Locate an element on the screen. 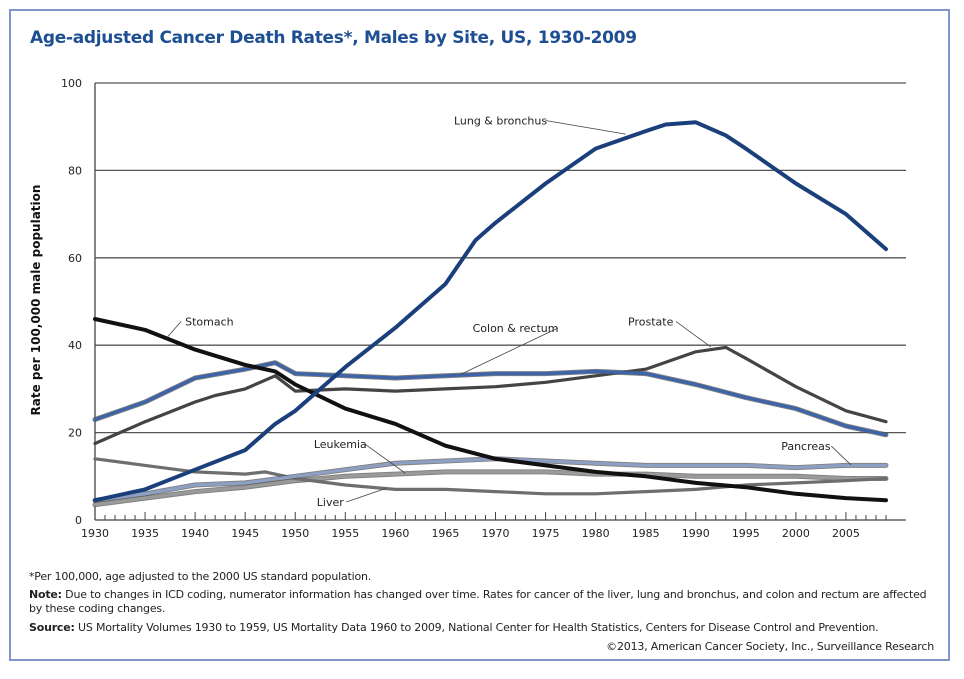 This screenshot has width=964, height=679. x-tick-label: 1990 is located at coordinates (696, 533).